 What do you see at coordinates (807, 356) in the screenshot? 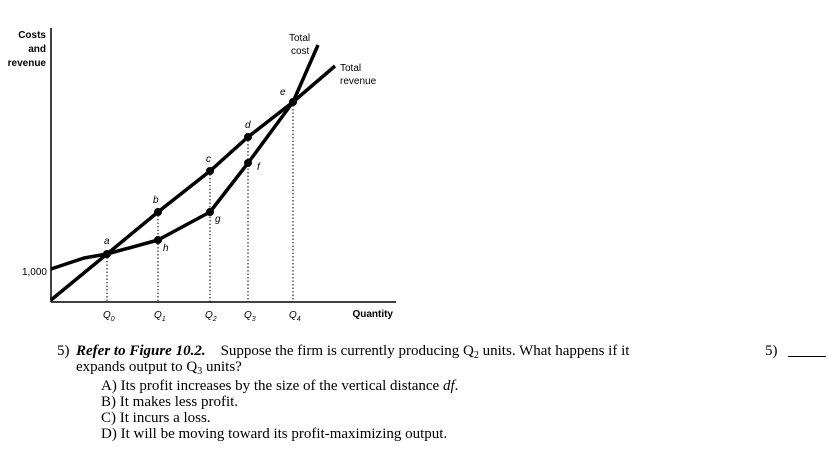
I see `answer-blank` at bounding box center [807, 356].